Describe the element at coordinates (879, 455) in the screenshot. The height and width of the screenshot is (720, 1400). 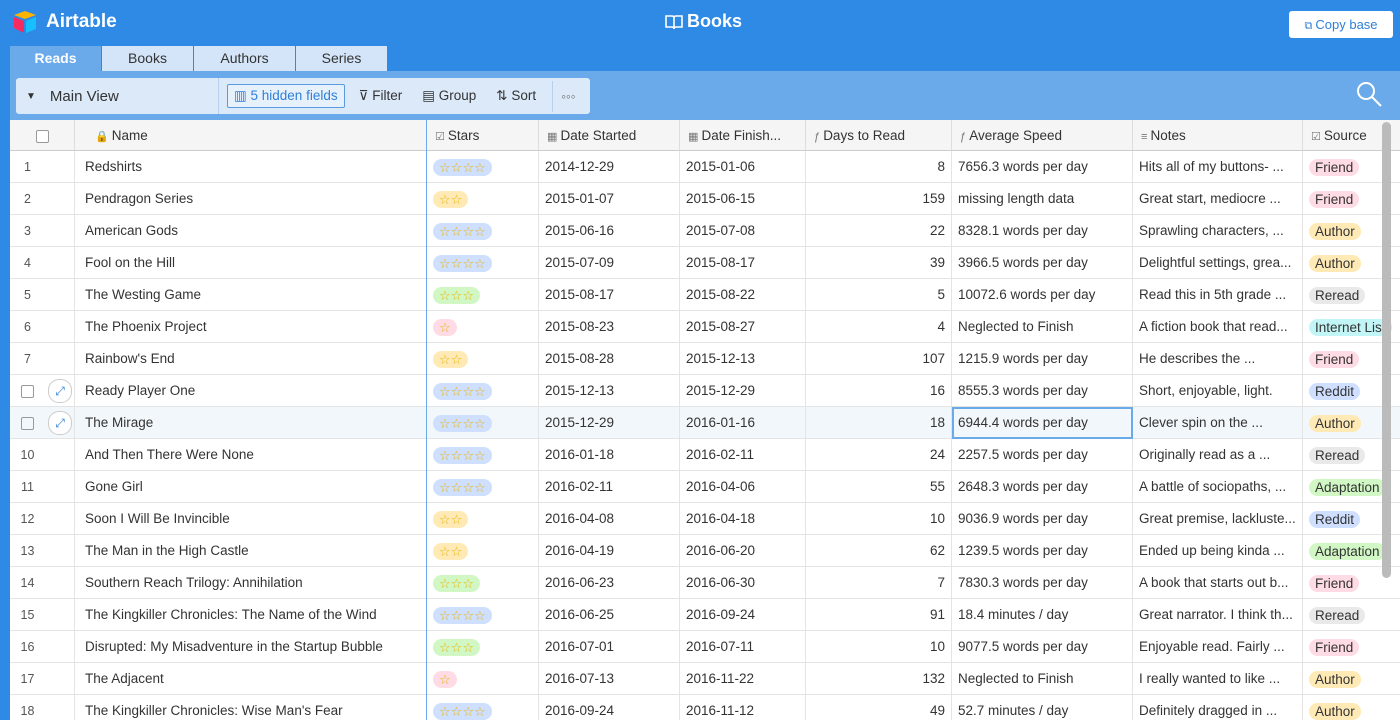
I see `days-cell: 24` at that location.